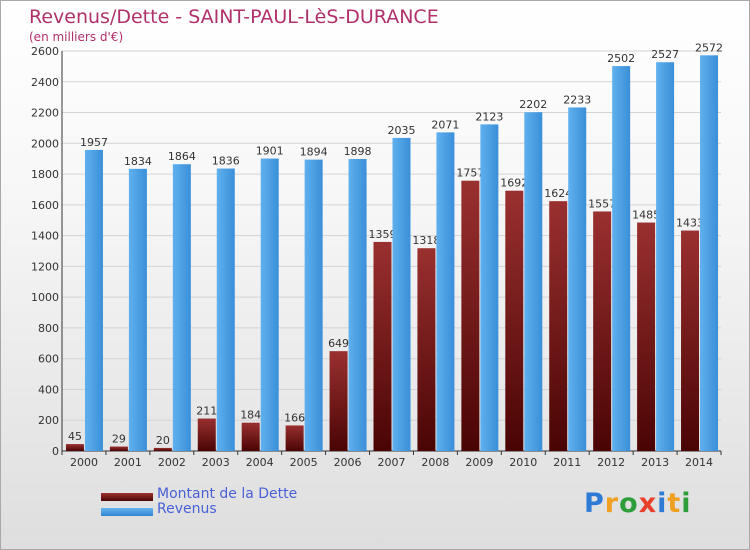 The image size is (750, 550). I want to click on logo-letter: x, so click(648, 503).